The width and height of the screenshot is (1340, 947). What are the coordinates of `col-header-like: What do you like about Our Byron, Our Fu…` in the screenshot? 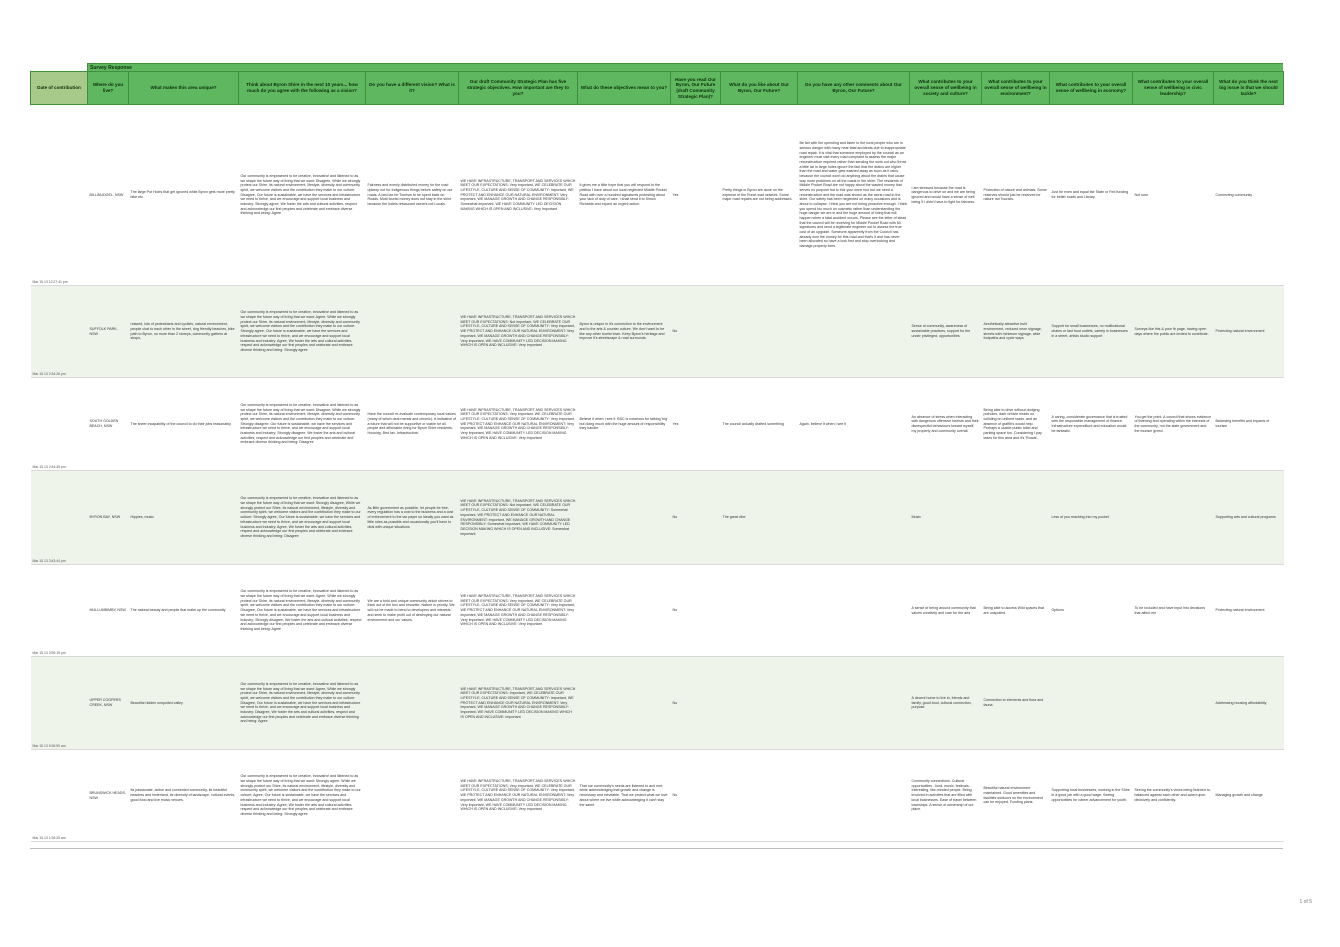 It's located at (759, 88).